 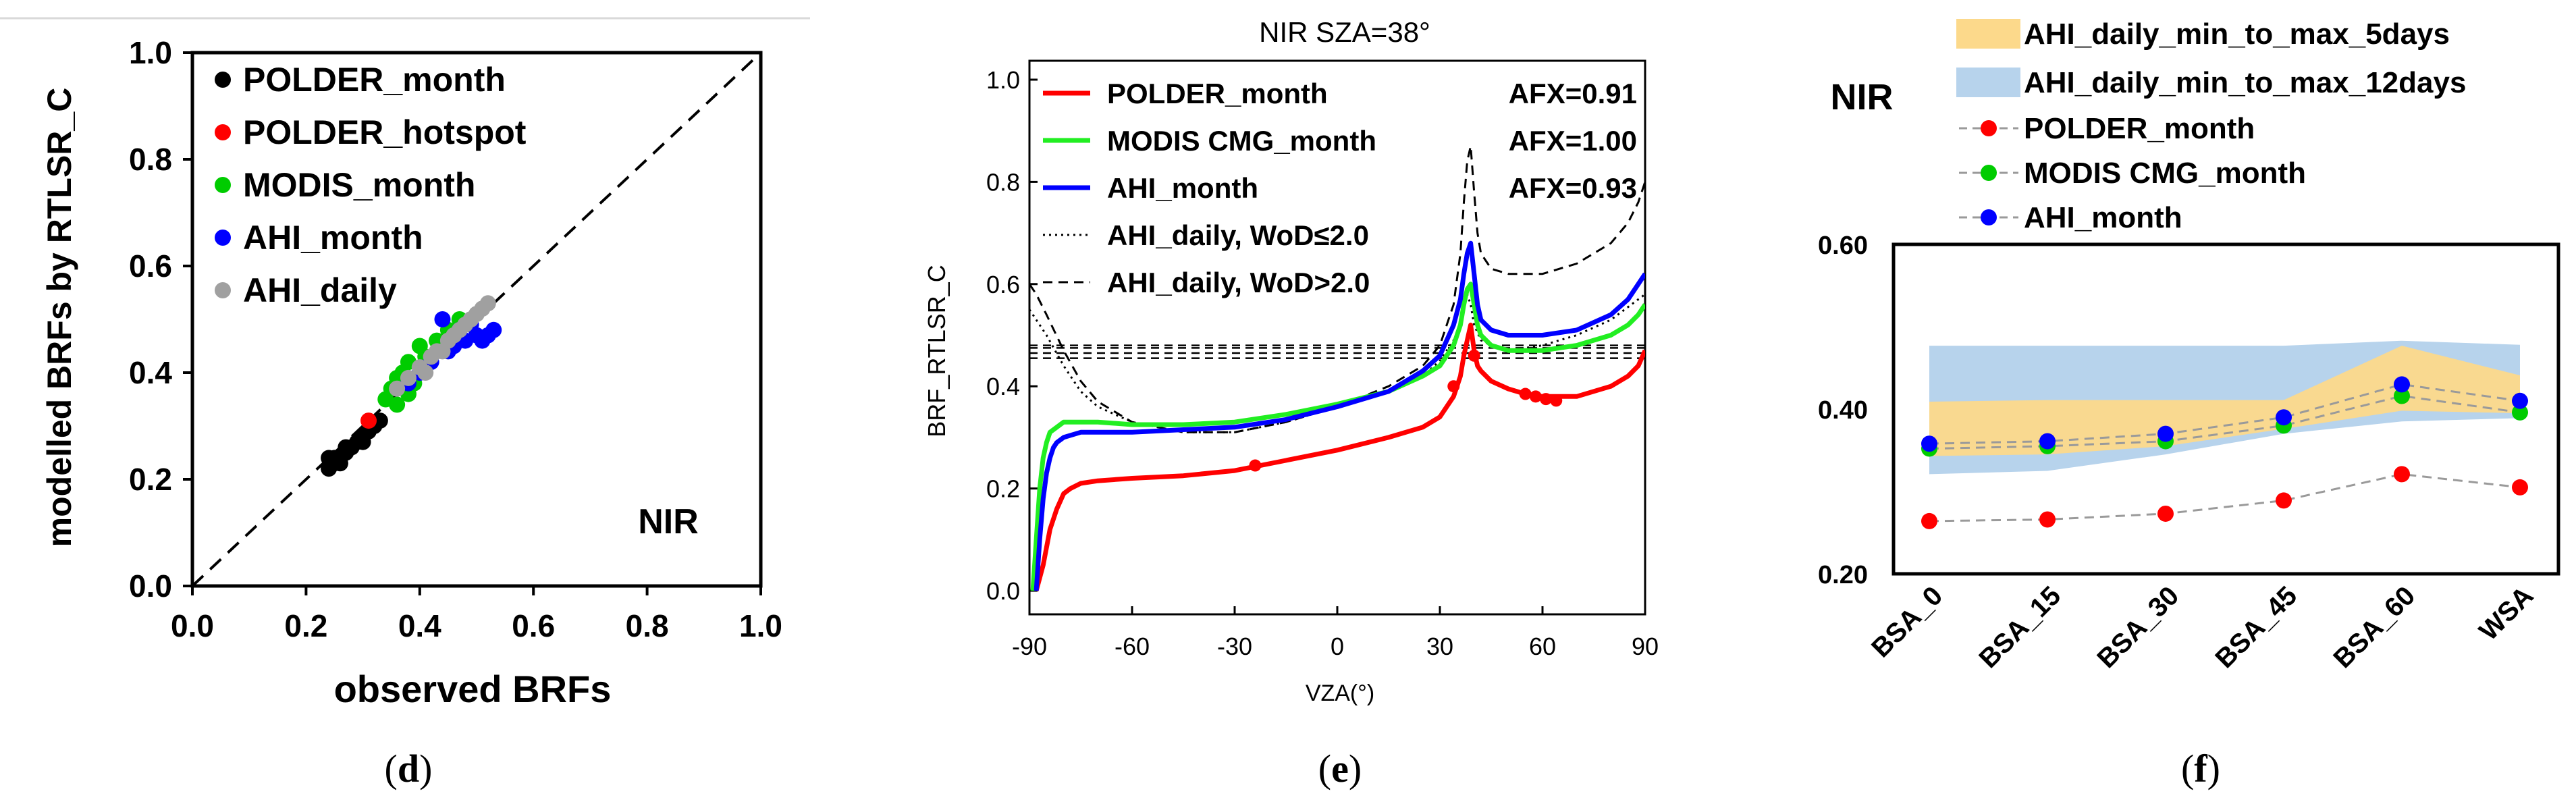 What do you see at coordinates (1440, 646) in the screenshot?
I see `panel-e-x-tick-label: 30` at bounding box center [1440, 646].